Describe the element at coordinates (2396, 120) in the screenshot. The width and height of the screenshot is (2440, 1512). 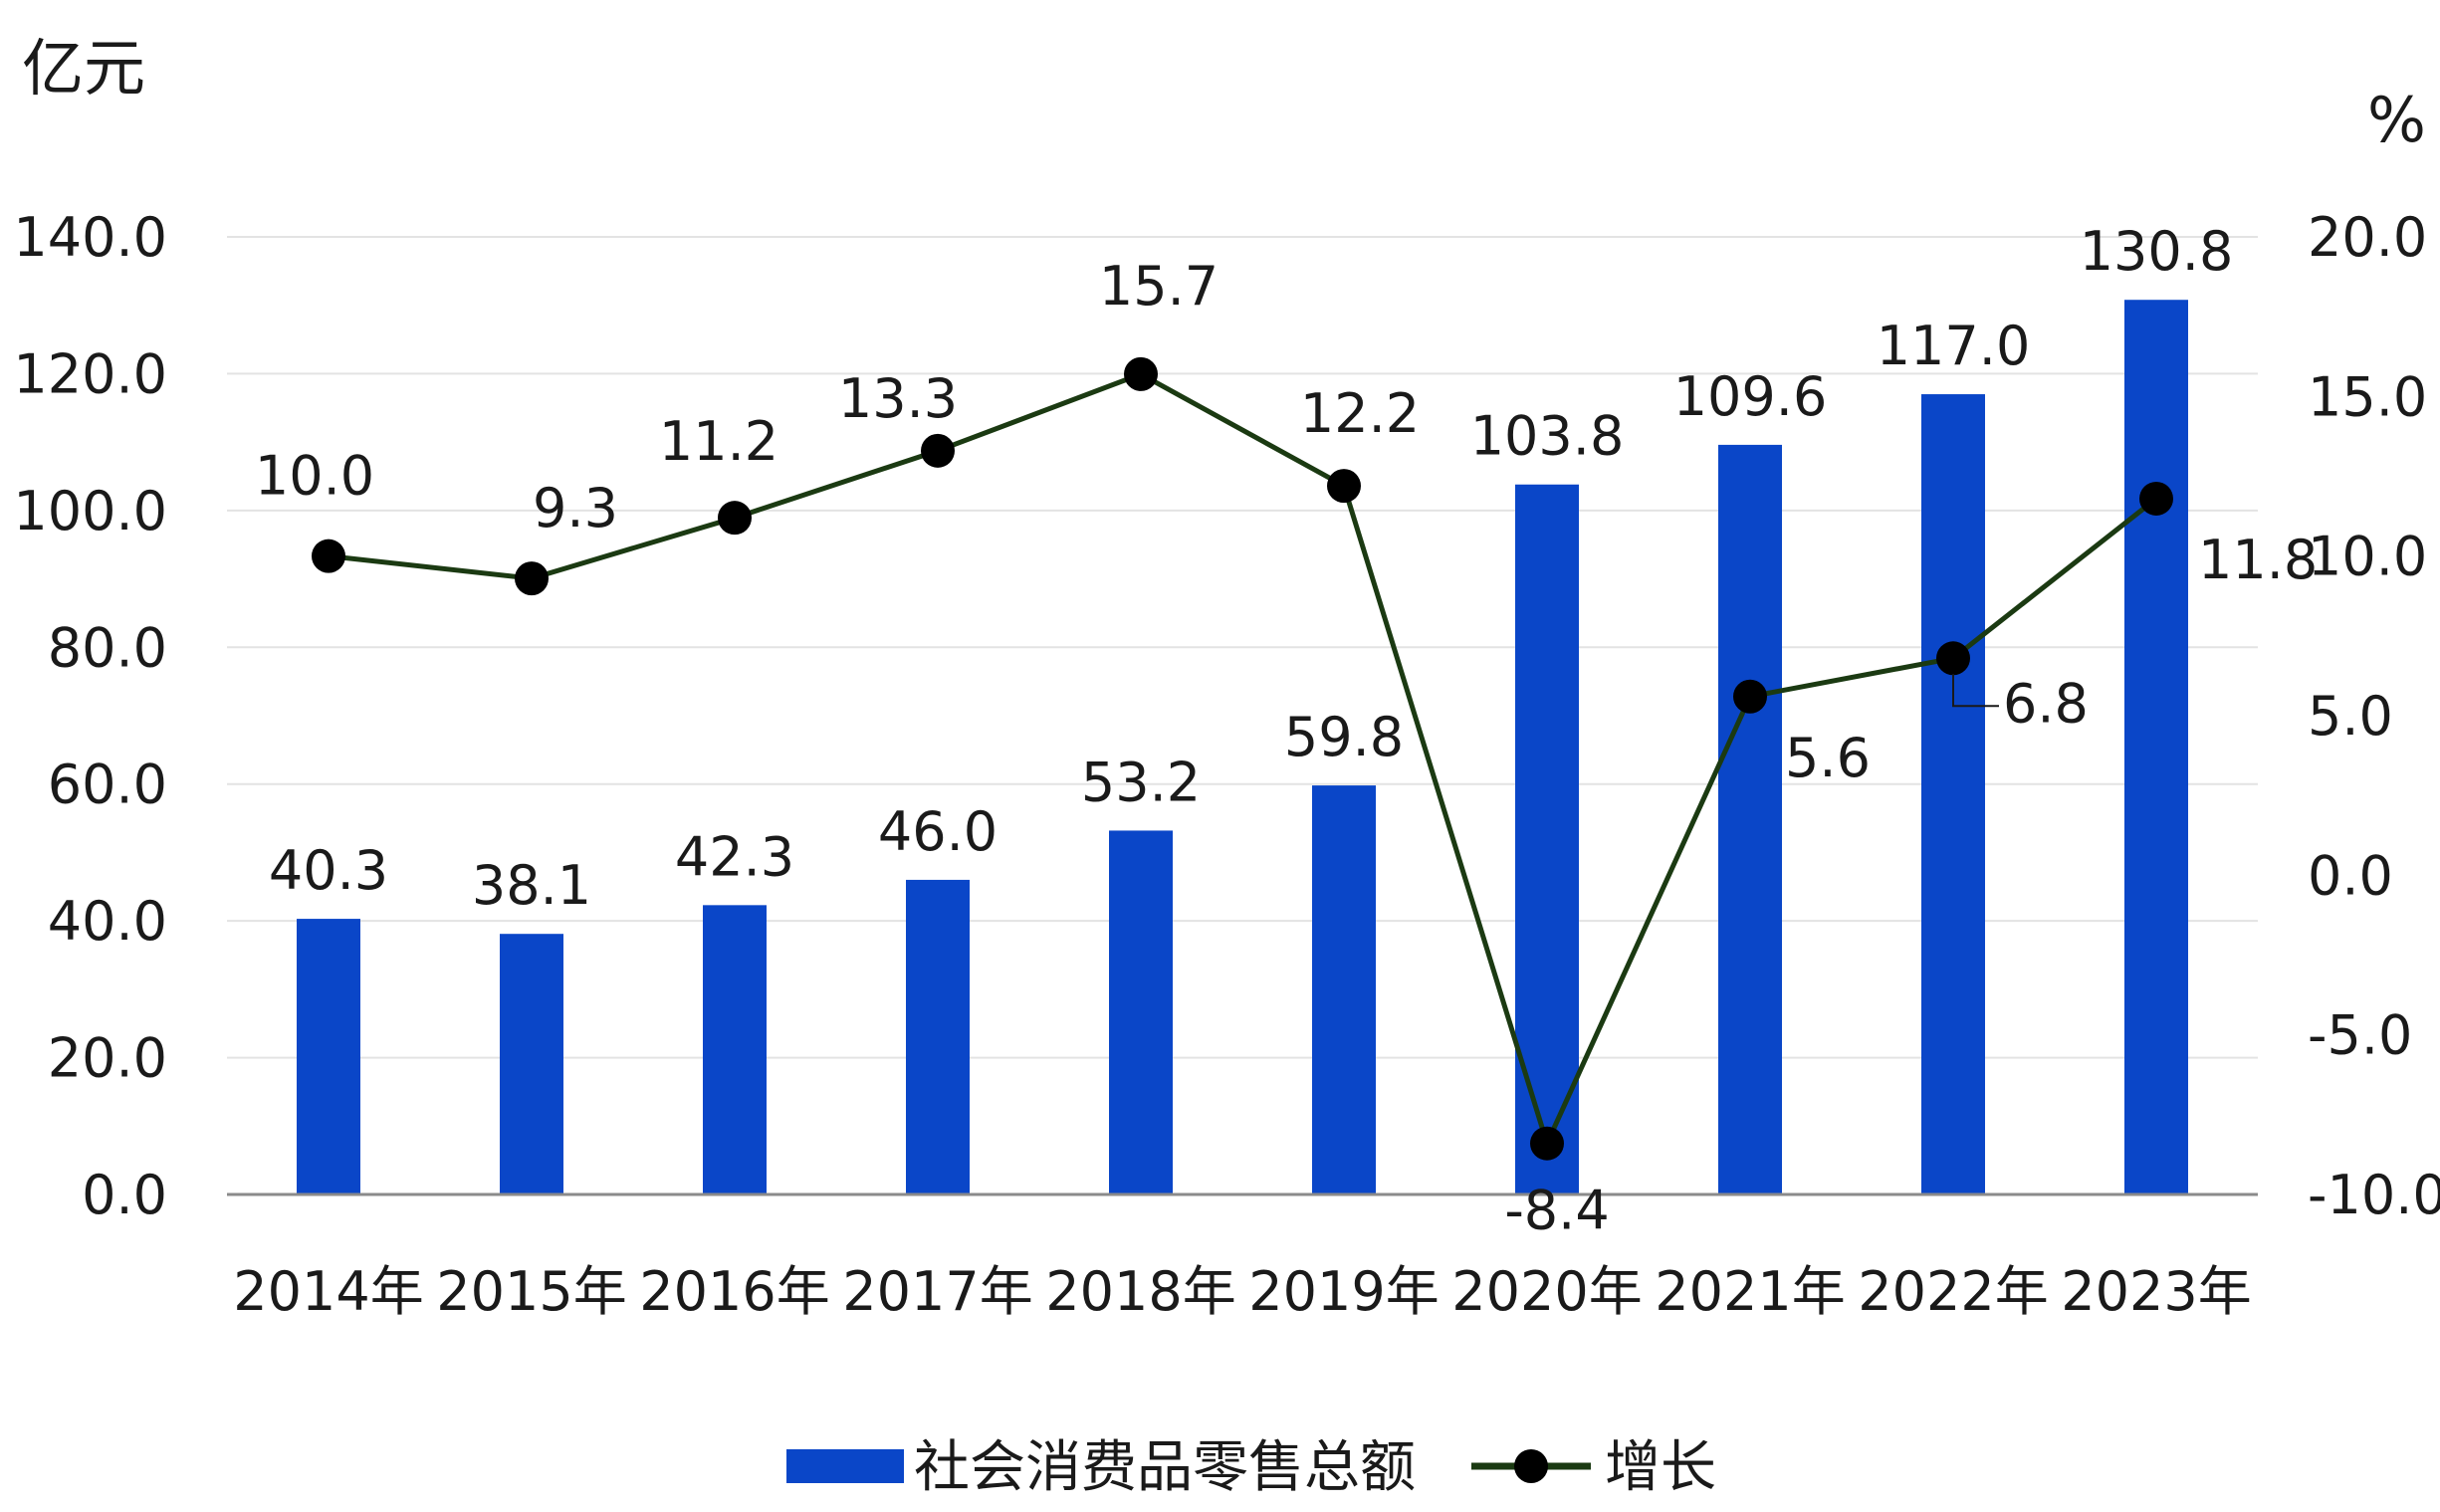
I see `right-axis-unit: %` at that location.